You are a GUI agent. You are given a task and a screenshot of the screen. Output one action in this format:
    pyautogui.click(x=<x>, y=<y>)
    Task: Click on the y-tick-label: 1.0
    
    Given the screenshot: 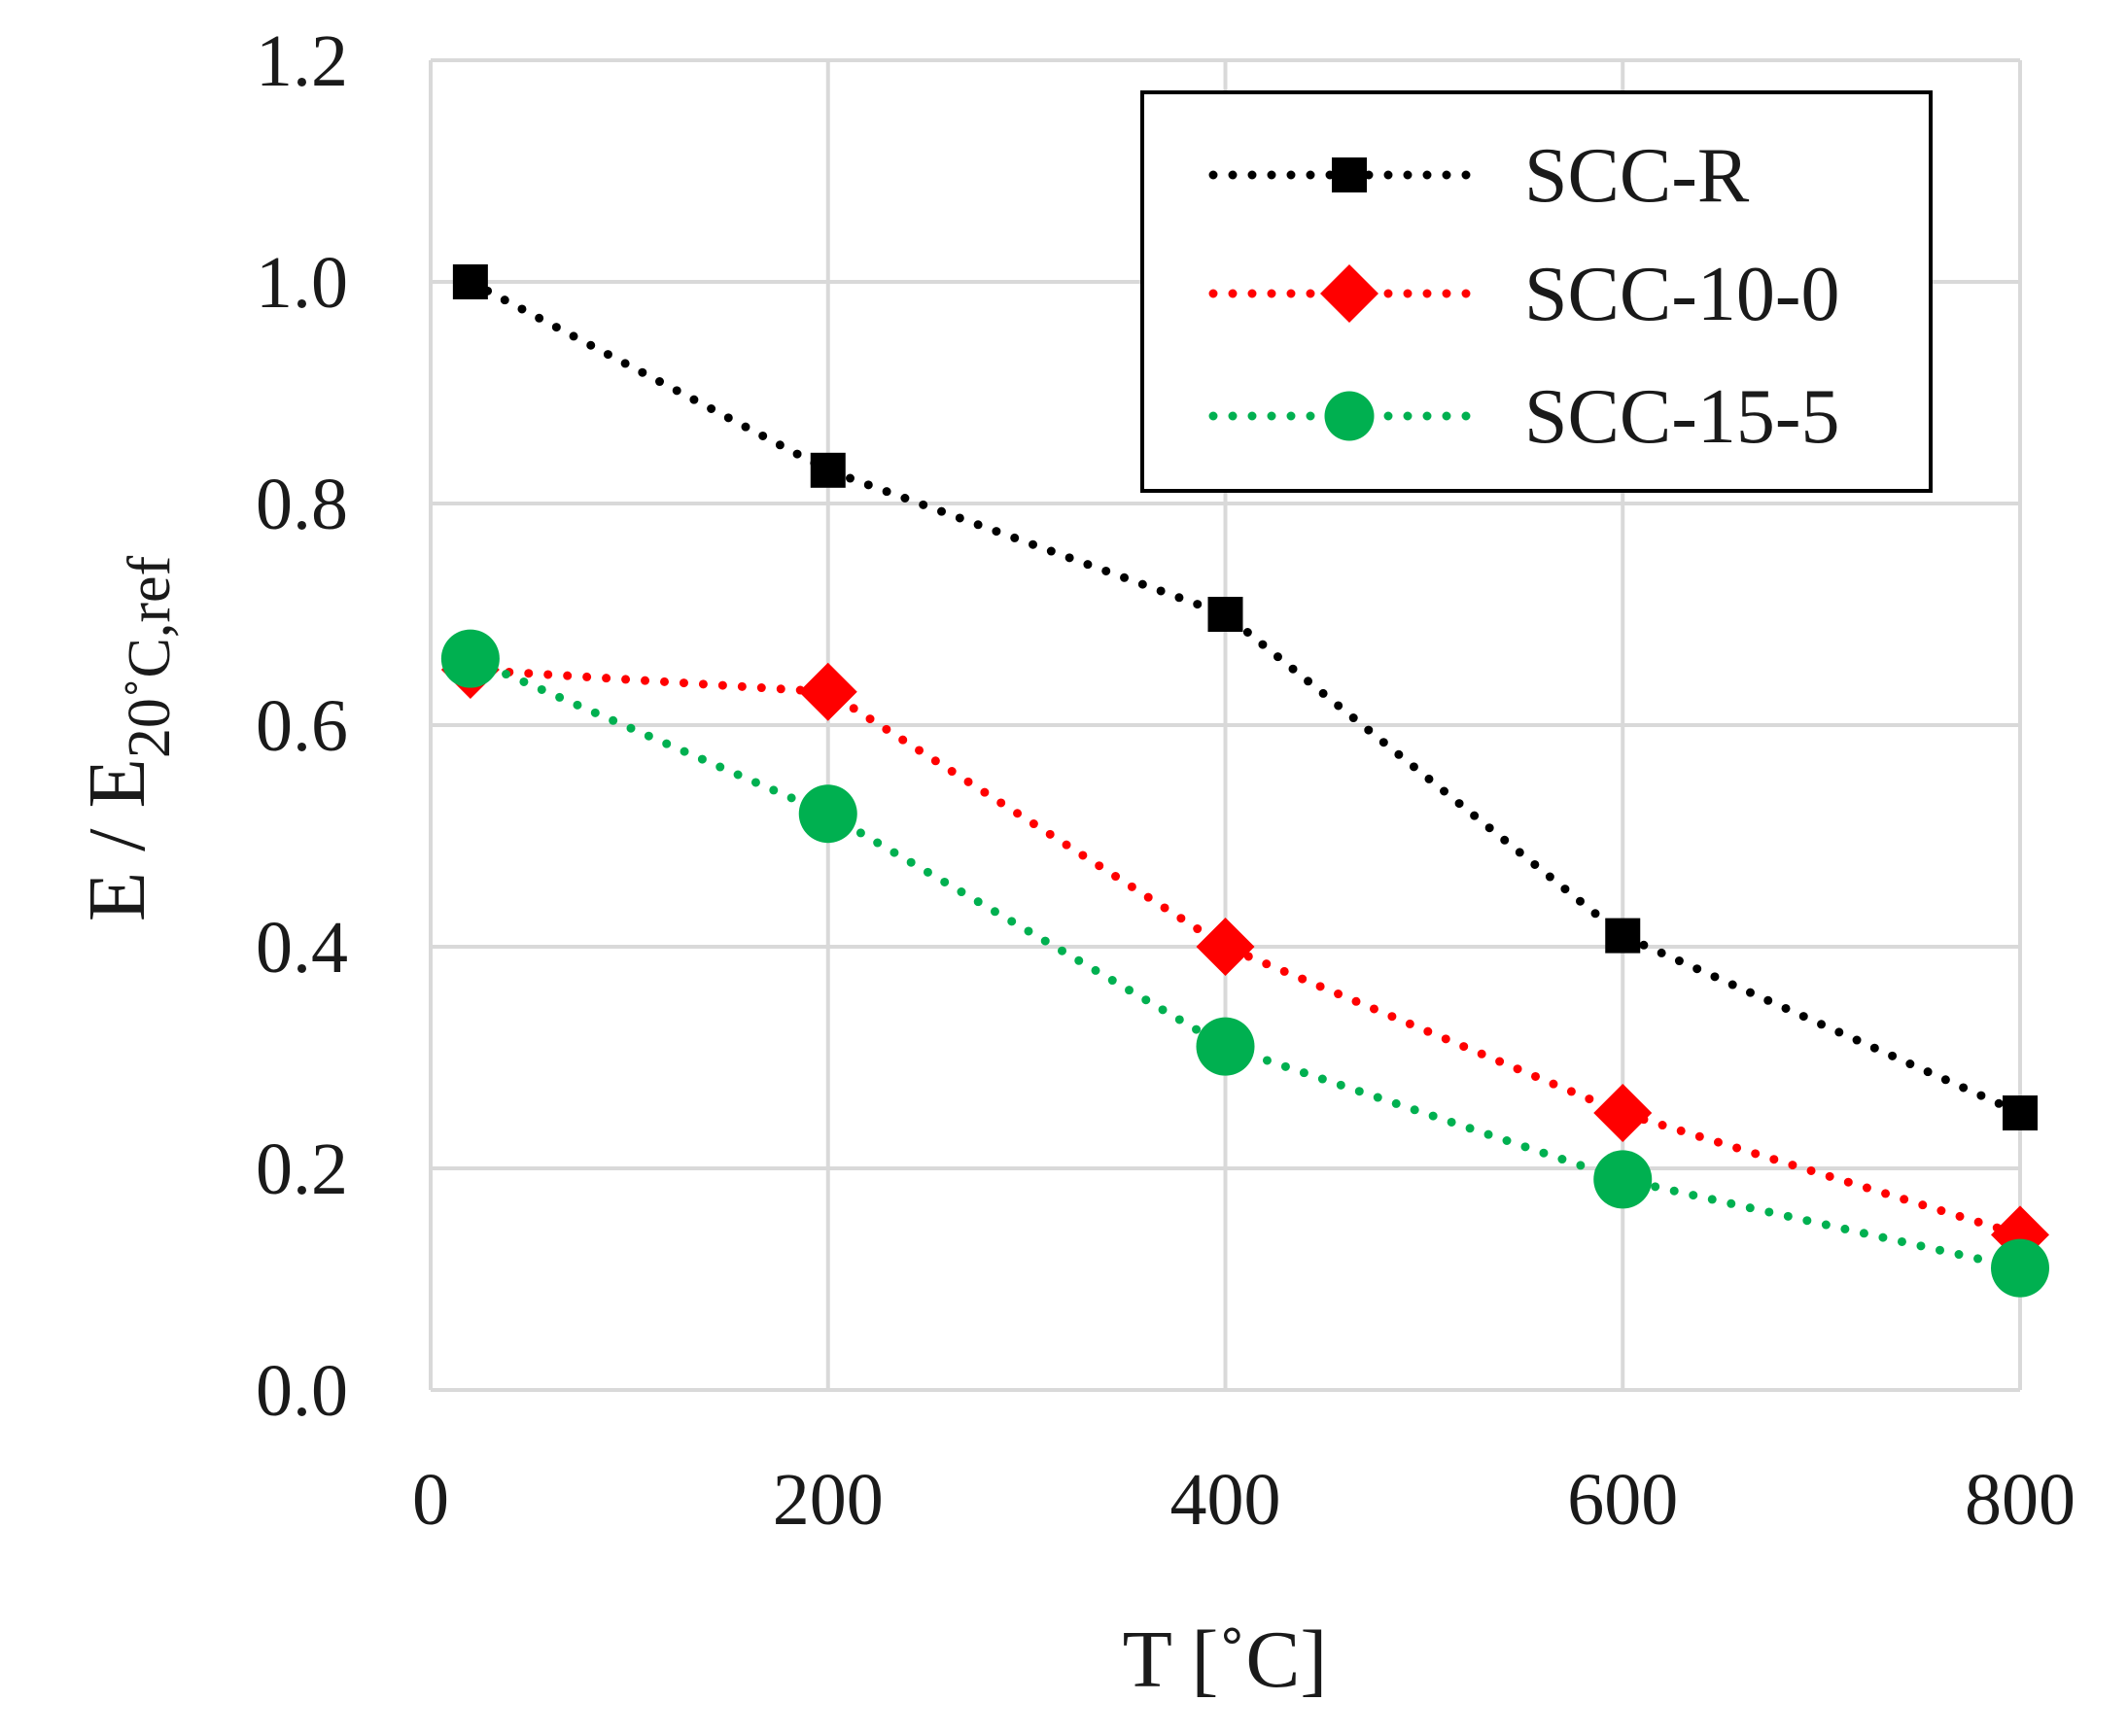 What is the action you would take?
    pyautogui.click(x=302, y=283)
    